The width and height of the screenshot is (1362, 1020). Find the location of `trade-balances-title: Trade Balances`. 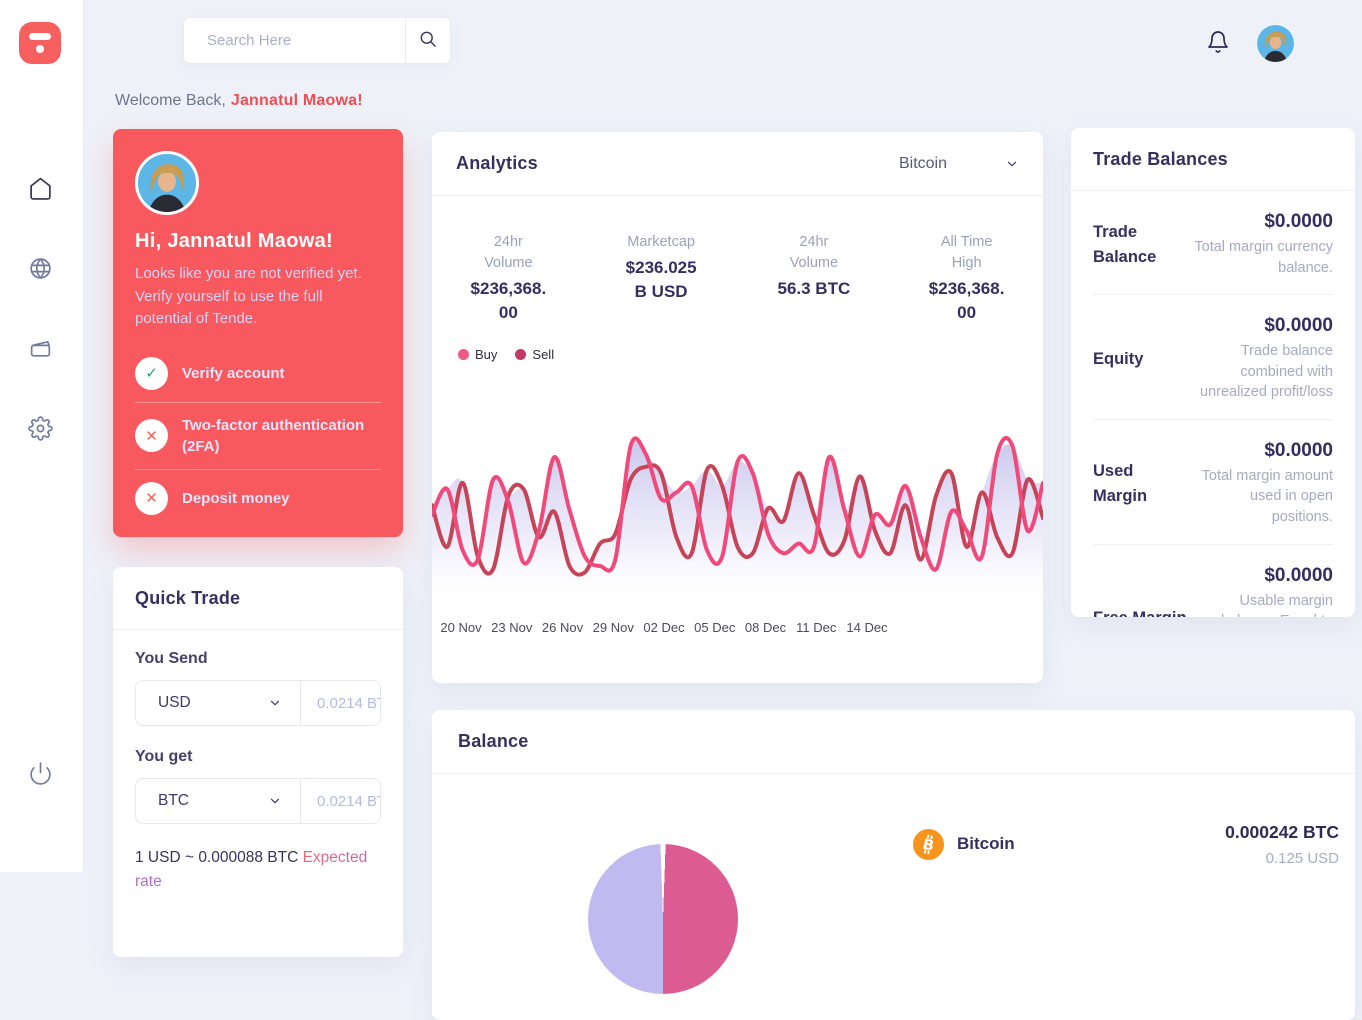

trade-balances-title: Trade Balances is located at coordinates (1160, 158).